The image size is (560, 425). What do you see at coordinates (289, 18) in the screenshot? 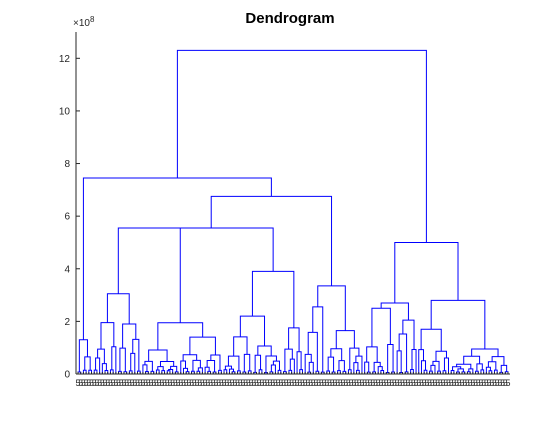
I see `chart-title: Dendrogram` at bounding box center [289, 18].